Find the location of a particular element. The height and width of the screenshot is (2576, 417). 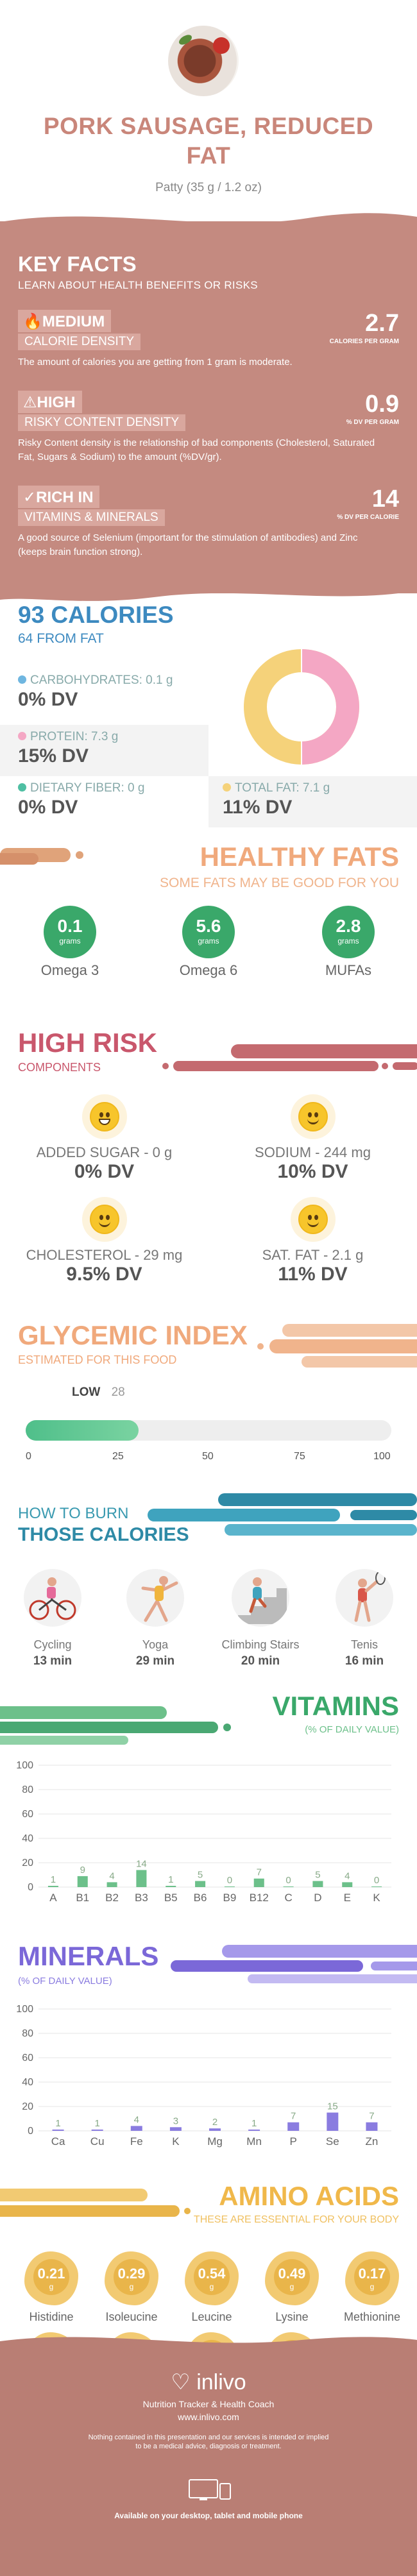

vitamins-bar-b3 is located at coordinates (141, 1878).